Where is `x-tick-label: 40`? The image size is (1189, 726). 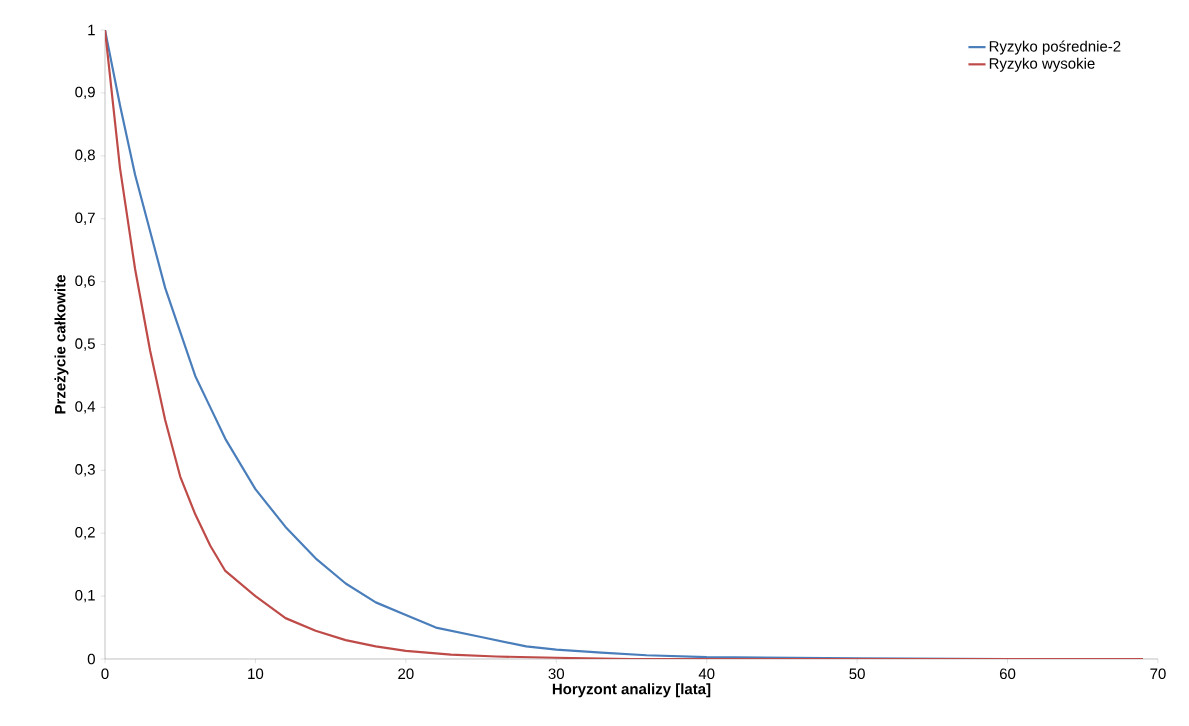
x-tick-label: 40 is located at coordinates (706, 674).